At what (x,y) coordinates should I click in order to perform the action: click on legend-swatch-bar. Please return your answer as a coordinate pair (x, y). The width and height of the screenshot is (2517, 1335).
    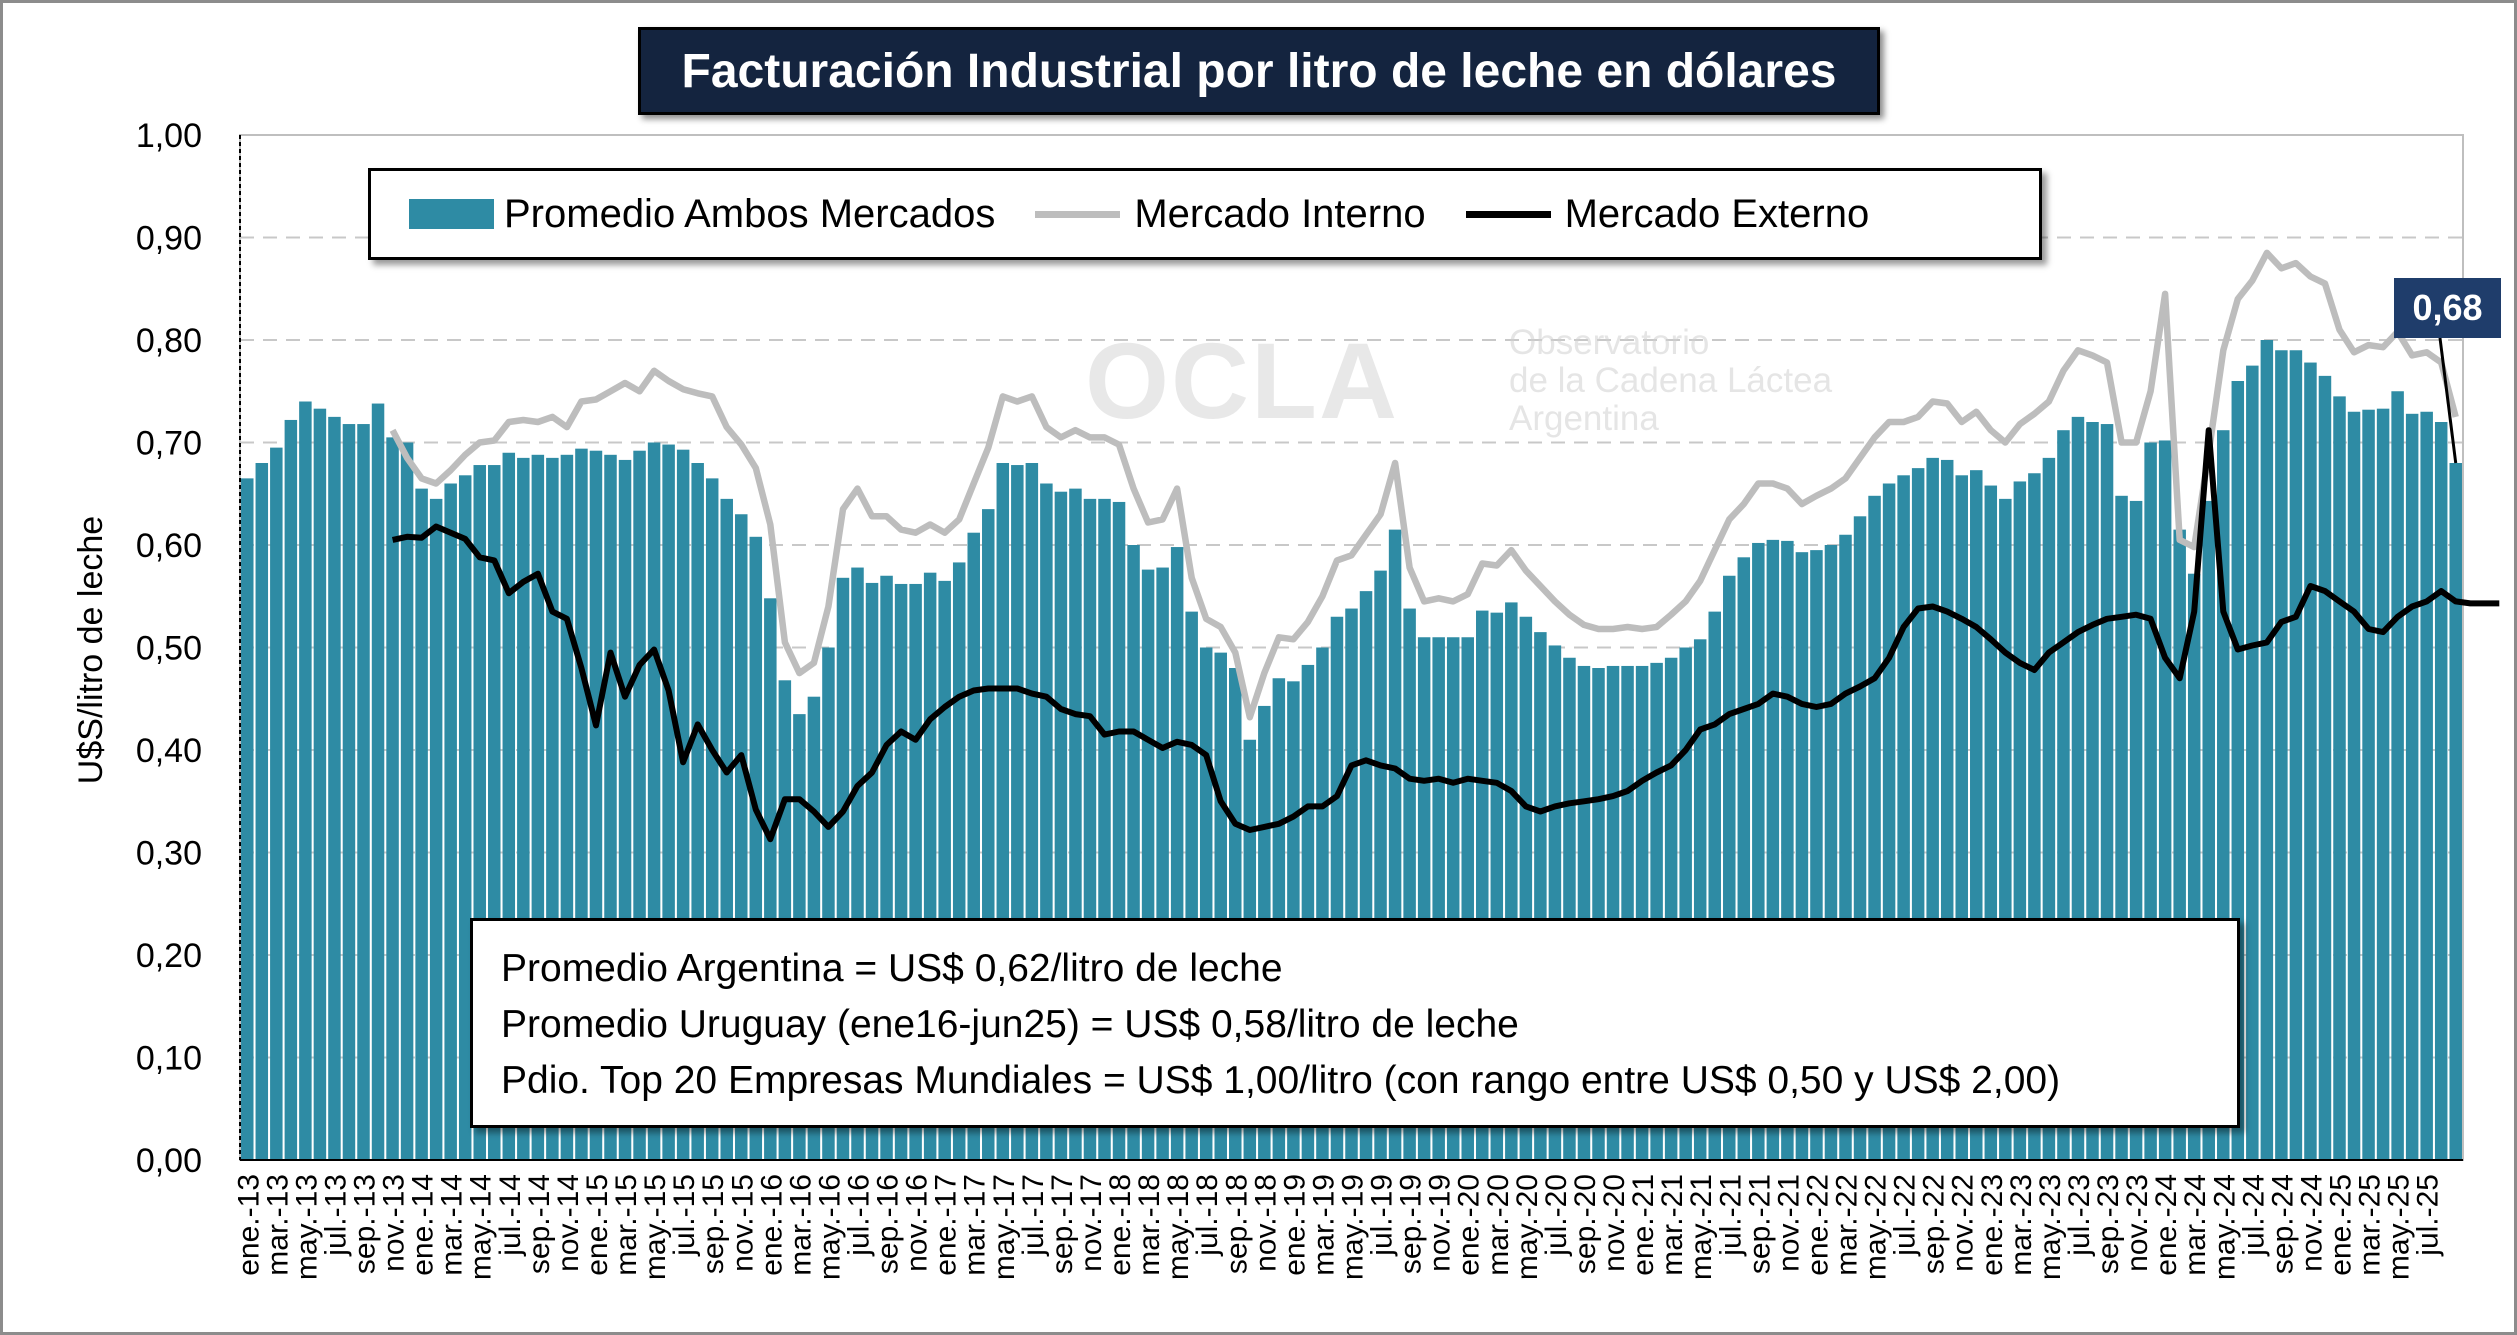
    Looking at the image, I should click on (451, 214).